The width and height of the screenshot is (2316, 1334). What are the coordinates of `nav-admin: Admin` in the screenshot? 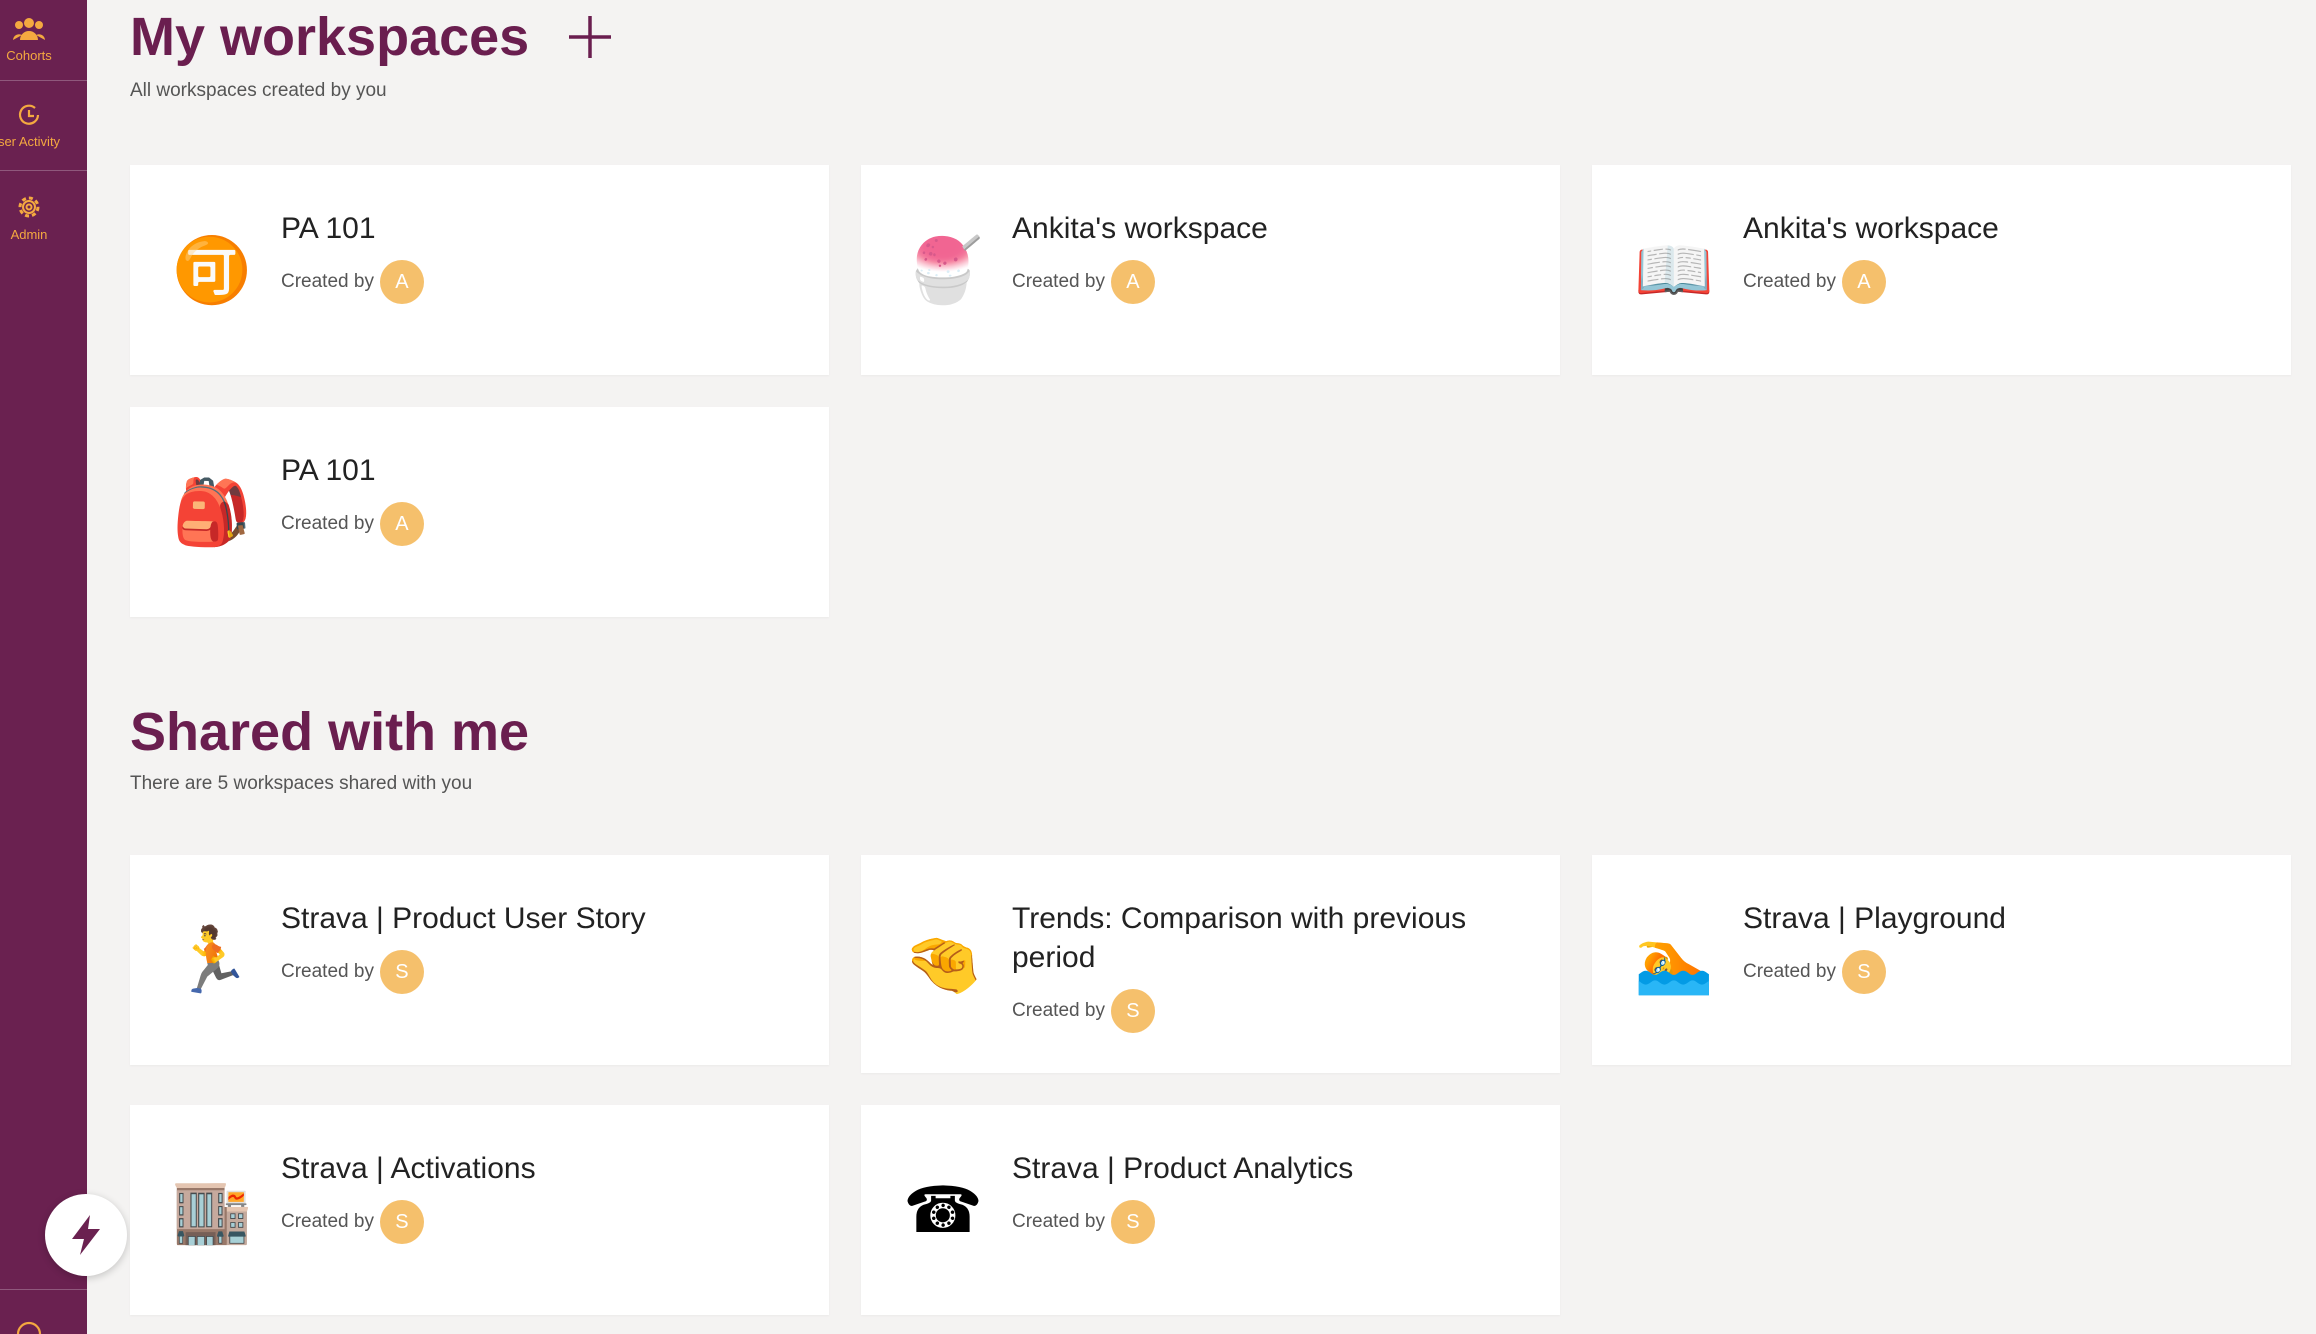 It's located at (29, 217).